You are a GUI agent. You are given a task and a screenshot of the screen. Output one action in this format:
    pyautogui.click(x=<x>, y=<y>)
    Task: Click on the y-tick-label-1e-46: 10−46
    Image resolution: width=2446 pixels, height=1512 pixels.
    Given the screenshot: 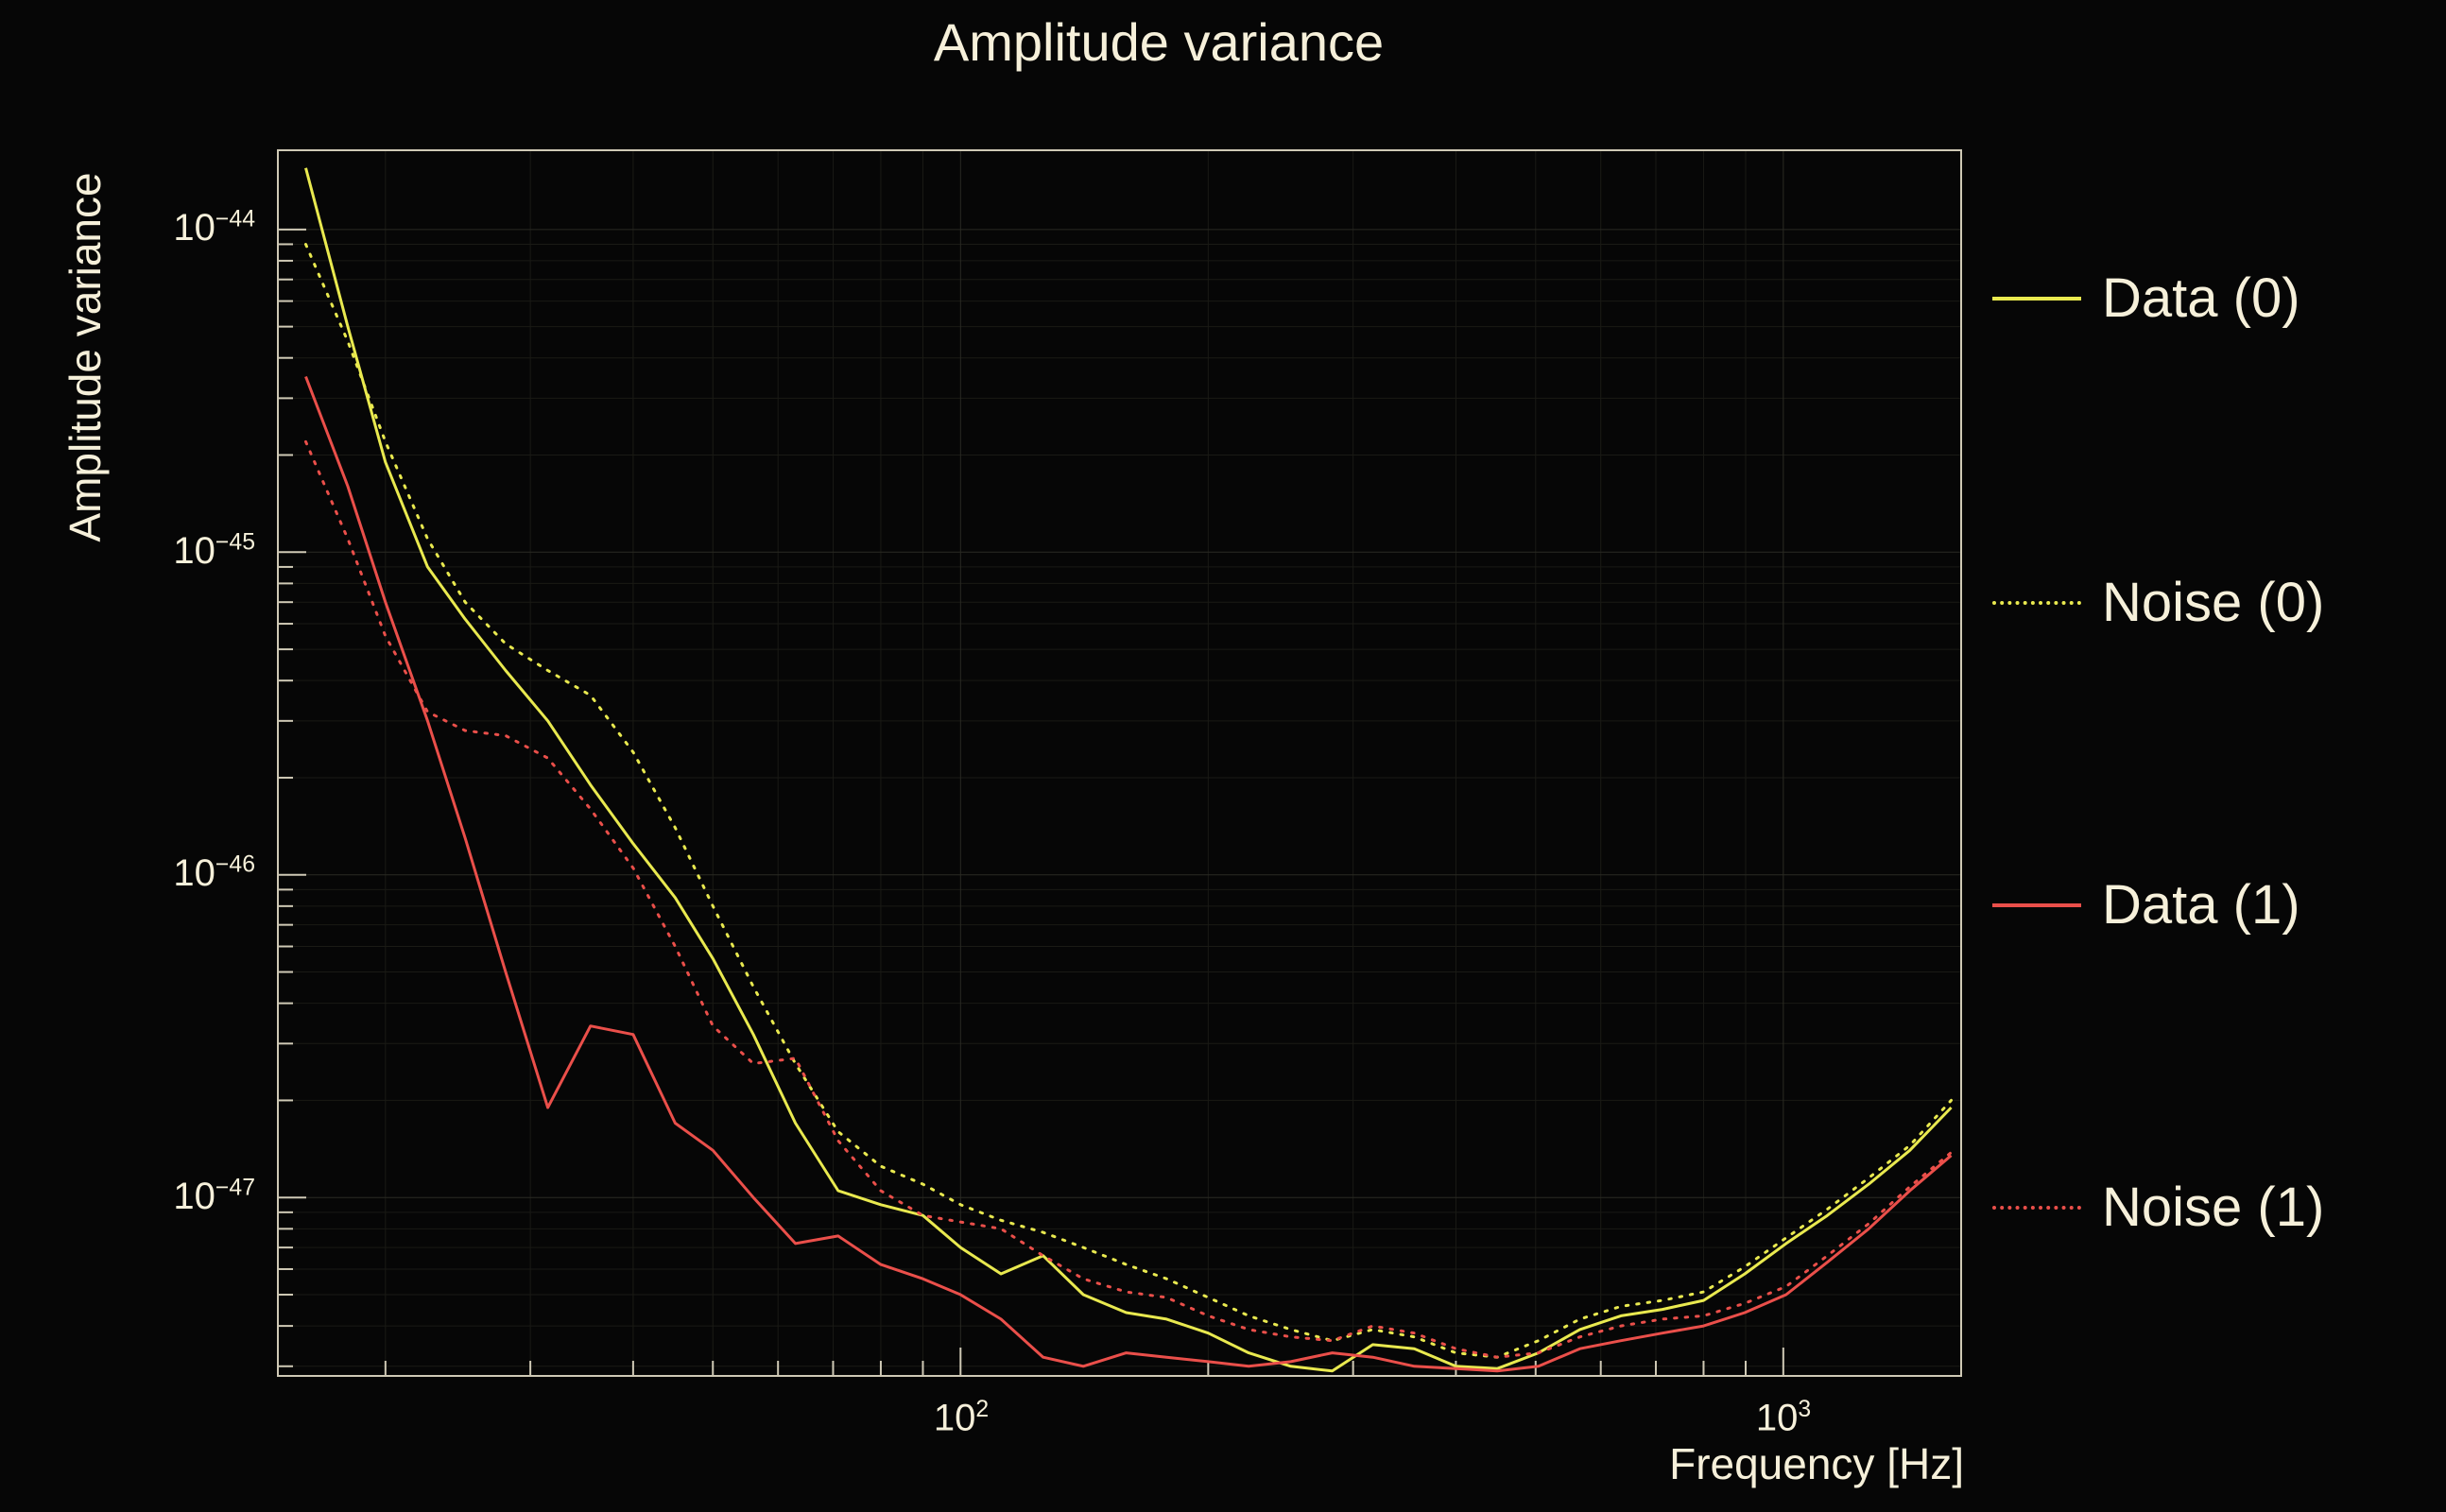 What is the action you would take?
    pyautogui.click(x=214, y=873)
    